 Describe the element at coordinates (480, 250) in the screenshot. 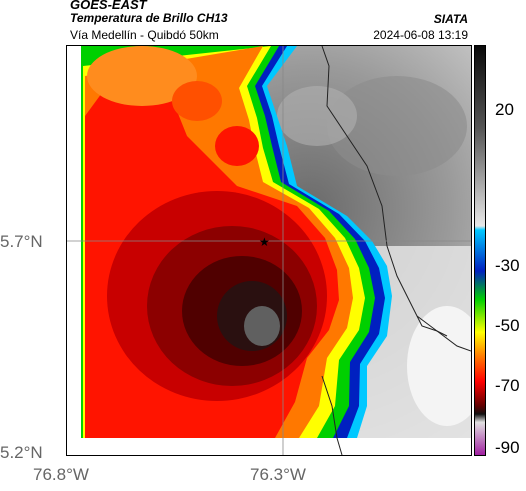

I see `colorbar` at that location.